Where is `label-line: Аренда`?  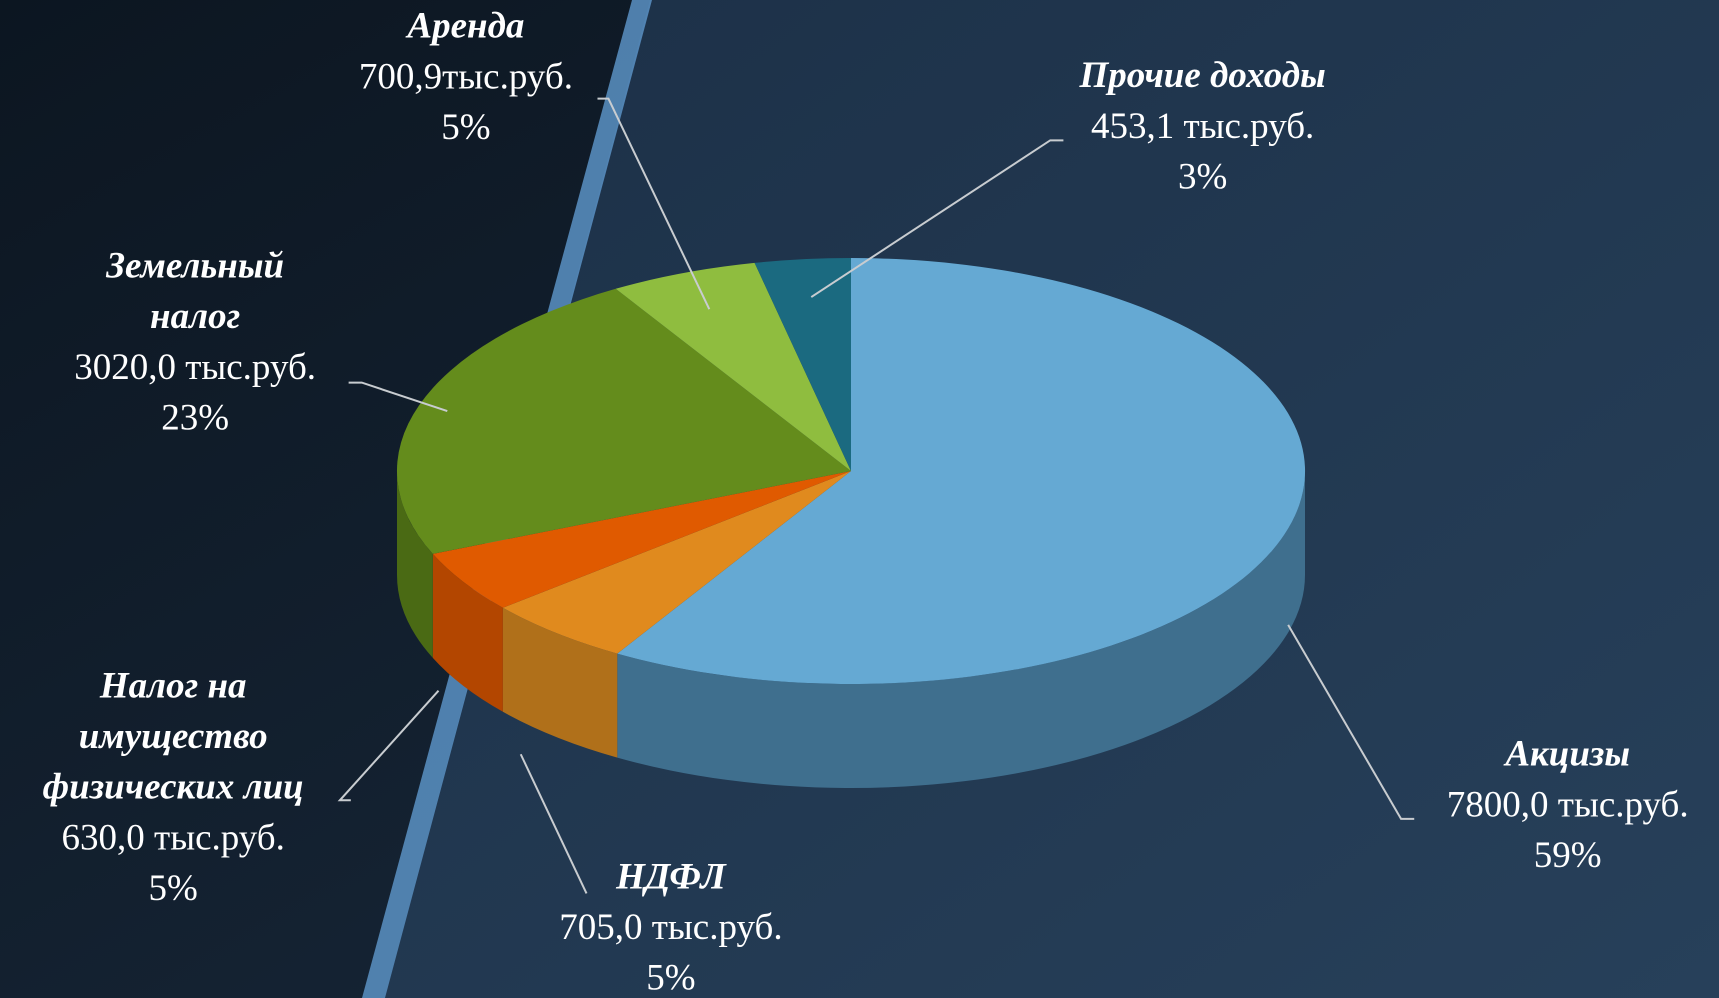 label-line: Аренда is located at coordinates (464, 26).